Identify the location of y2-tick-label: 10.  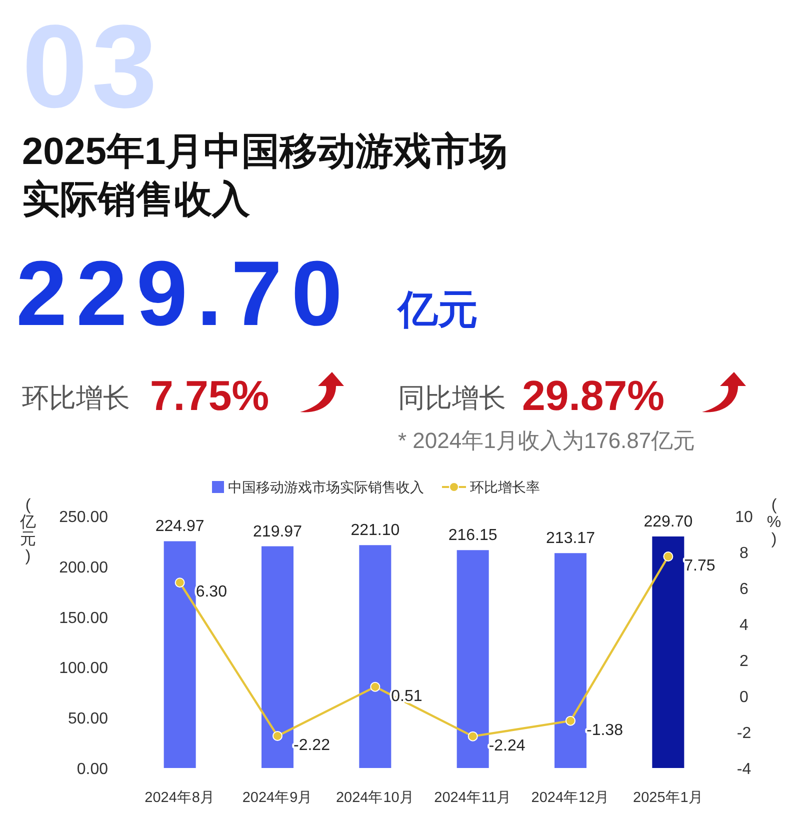
(744, 517).